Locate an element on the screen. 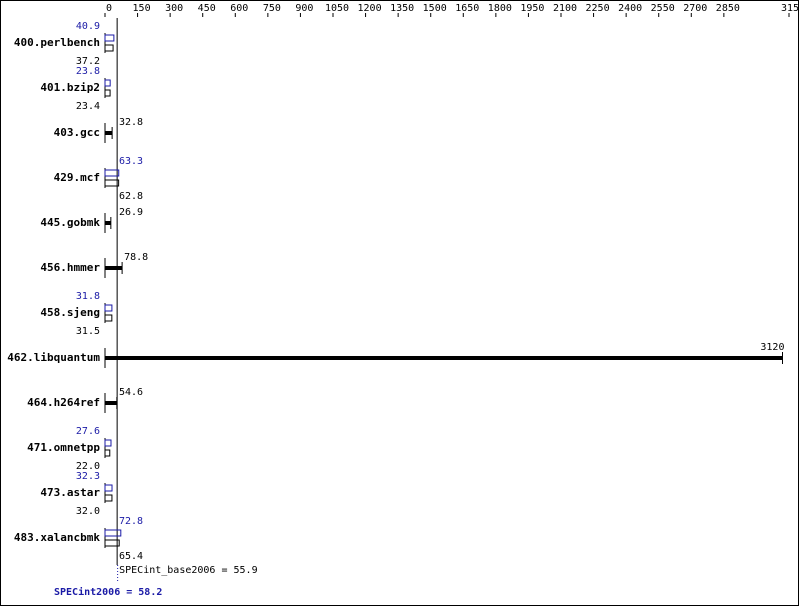 The height and width of the screenshot is (606, 799). category-label: 400.perlbench is located at coordinates (57, 42).